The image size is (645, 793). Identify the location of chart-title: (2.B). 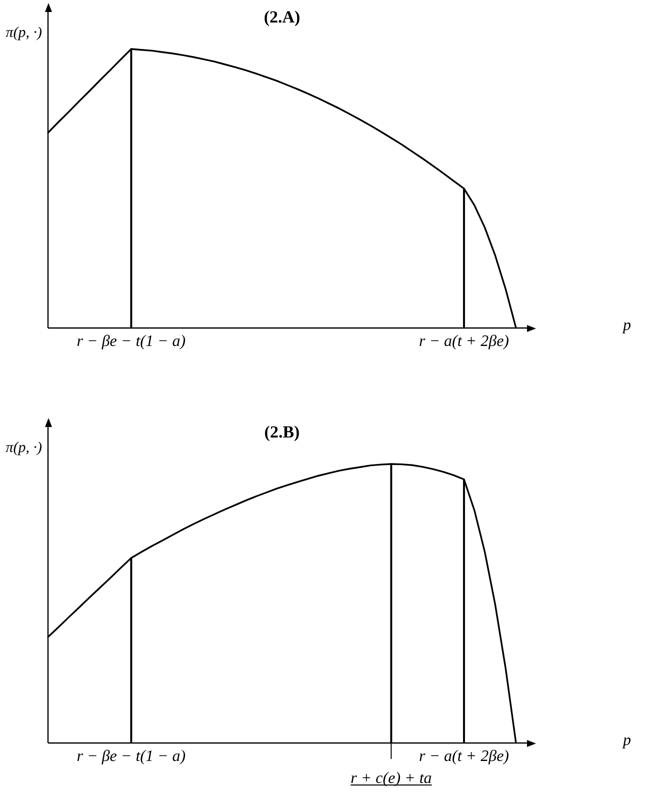
(282, 432).